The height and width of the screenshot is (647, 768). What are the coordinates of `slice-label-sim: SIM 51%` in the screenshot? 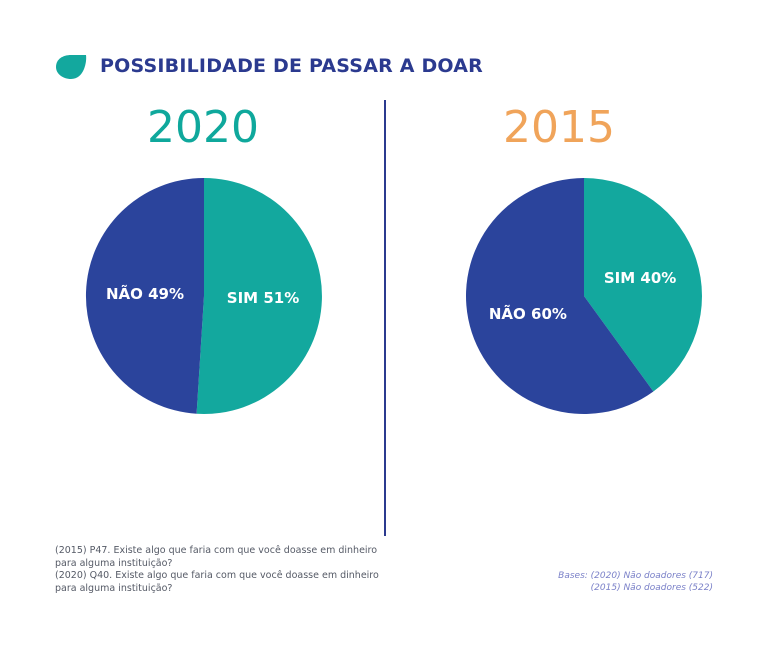 It's located at (263, 298).